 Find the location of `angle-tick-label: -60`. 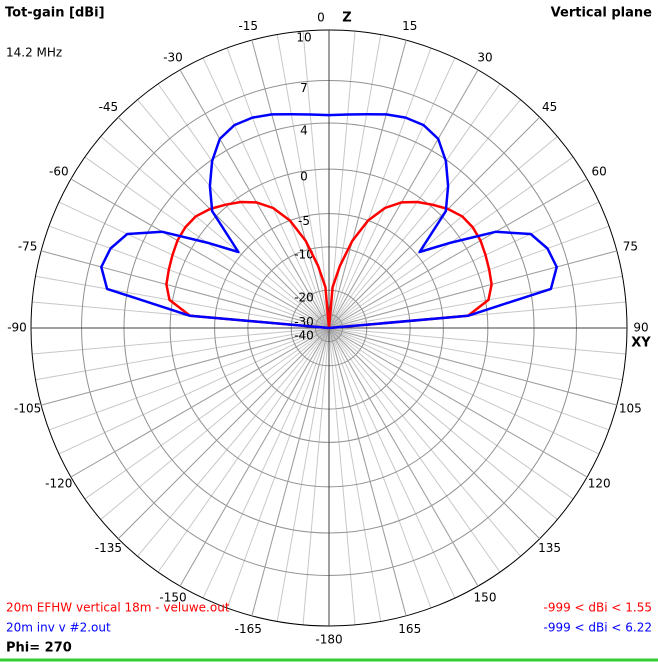

angle-tick-label: -60 is located at coordinates (59, 172).